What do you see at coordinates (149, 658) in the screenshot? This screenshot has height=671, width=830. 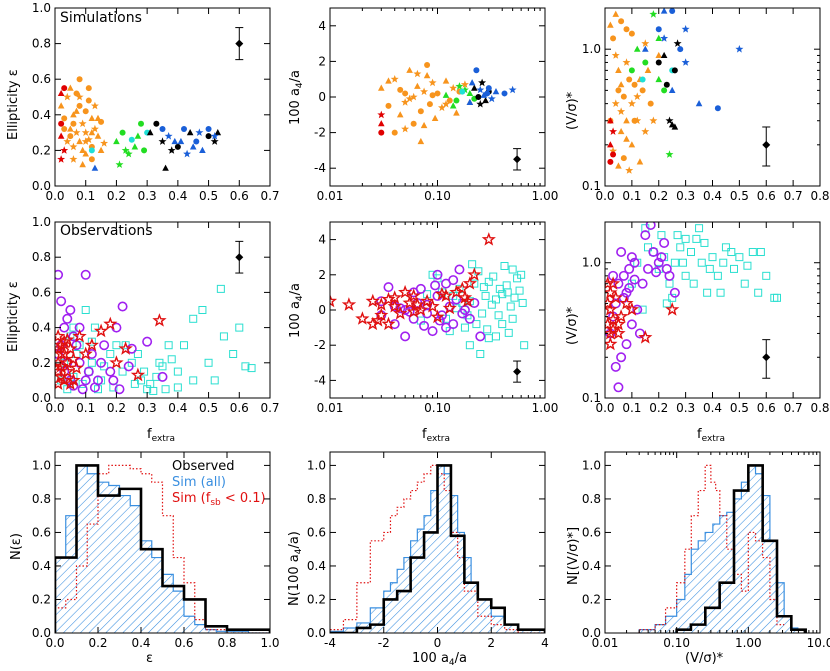 I see `xlabel-eps: ε` at bounding box center [149, 658].